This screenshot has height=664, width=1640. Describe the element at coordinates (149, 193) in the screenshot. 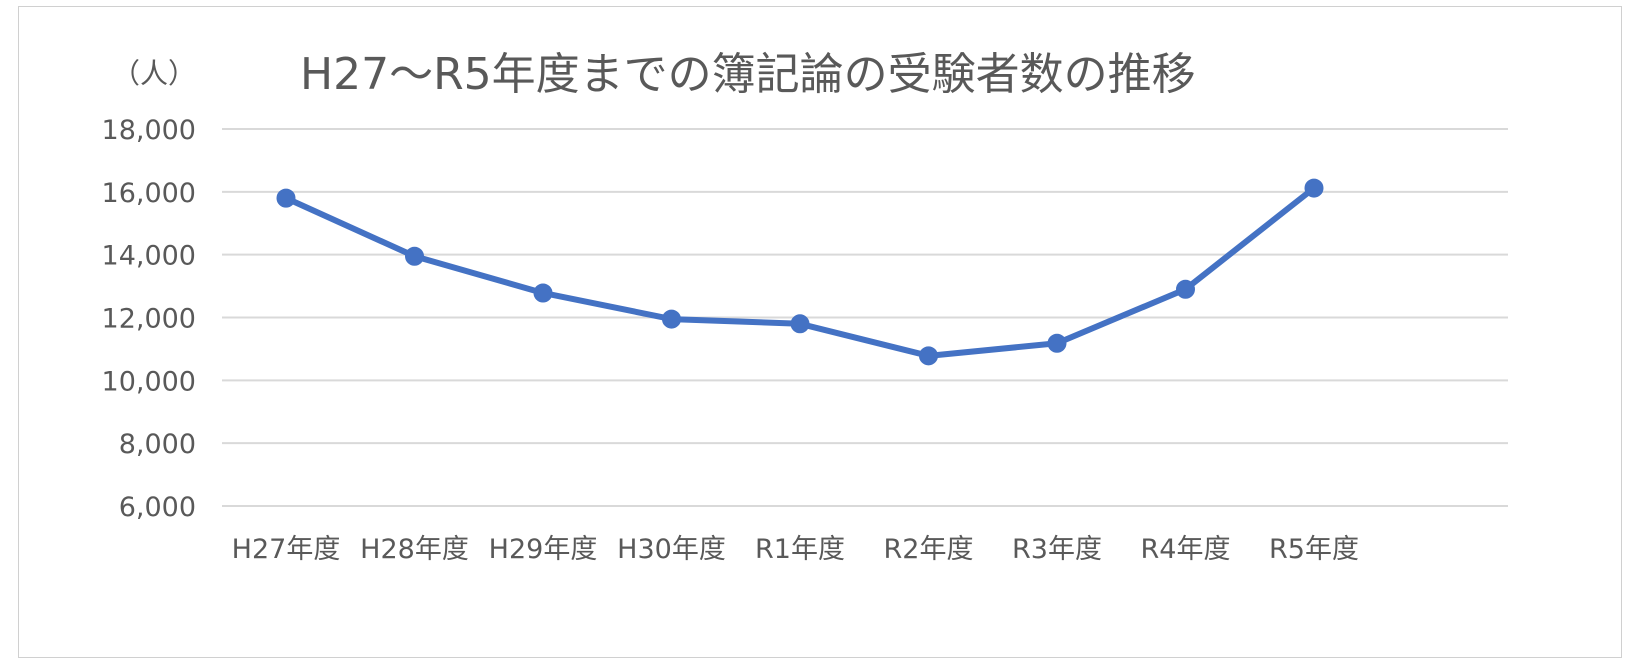

I see `y-tick-label: 16,000` at that location.